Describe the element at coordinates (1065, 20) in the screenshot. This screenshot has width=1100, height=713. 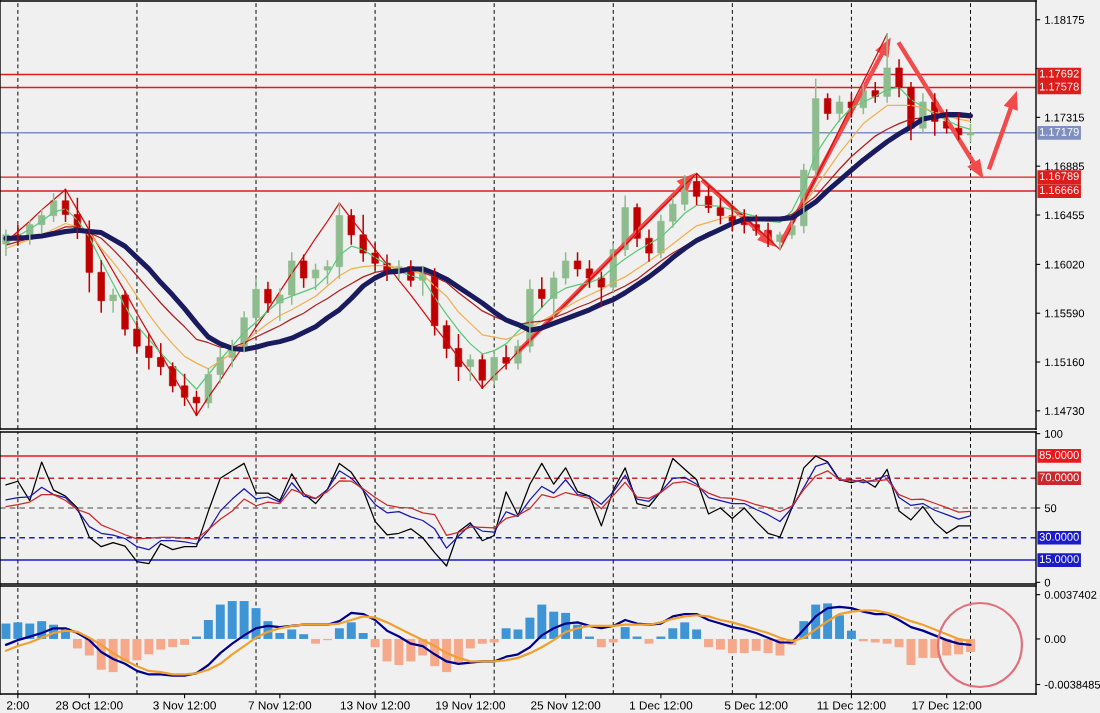
I see `y-tick-label: 1.18175` at that location.